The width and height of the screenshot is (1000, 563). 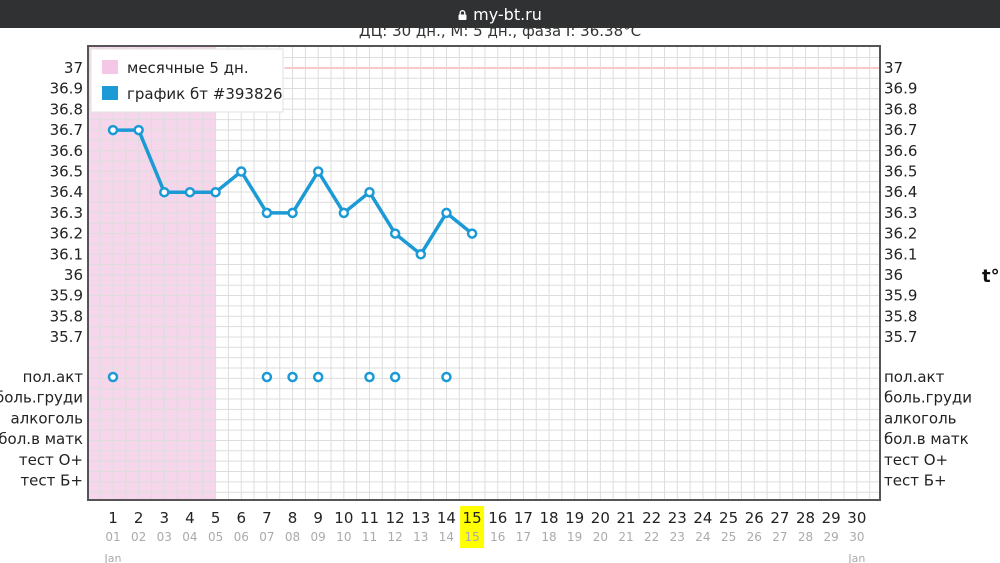 What do you see at coordinates (343, 518) in the screenshot?
I see `x-day-label: 10` at bounding box center [343, 518].